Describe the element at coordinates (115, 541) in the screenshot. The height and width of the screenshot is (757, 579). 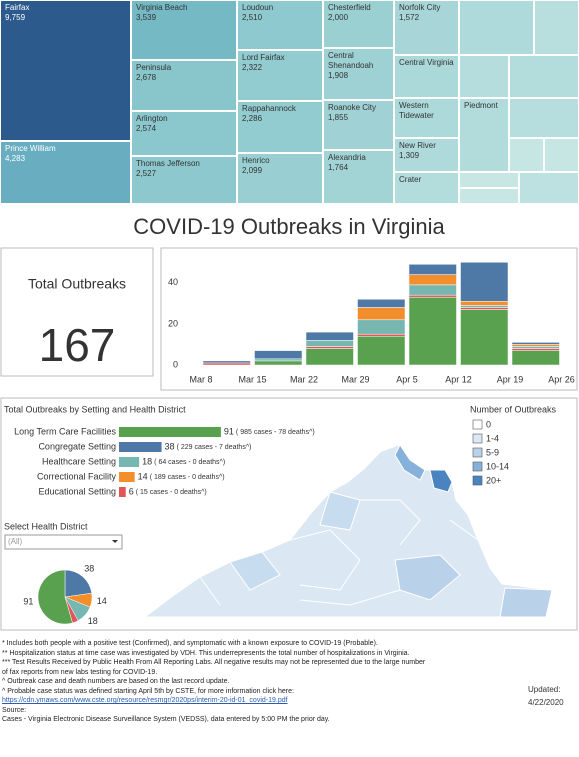
I see `dropdown-arrow` at that location.